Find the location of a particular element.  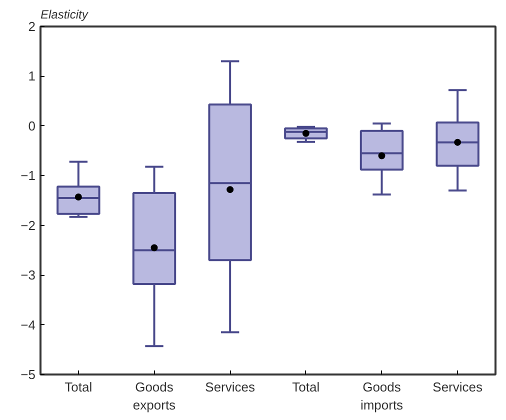

y-tick-label: −2 is located at coordinates (28, 225).